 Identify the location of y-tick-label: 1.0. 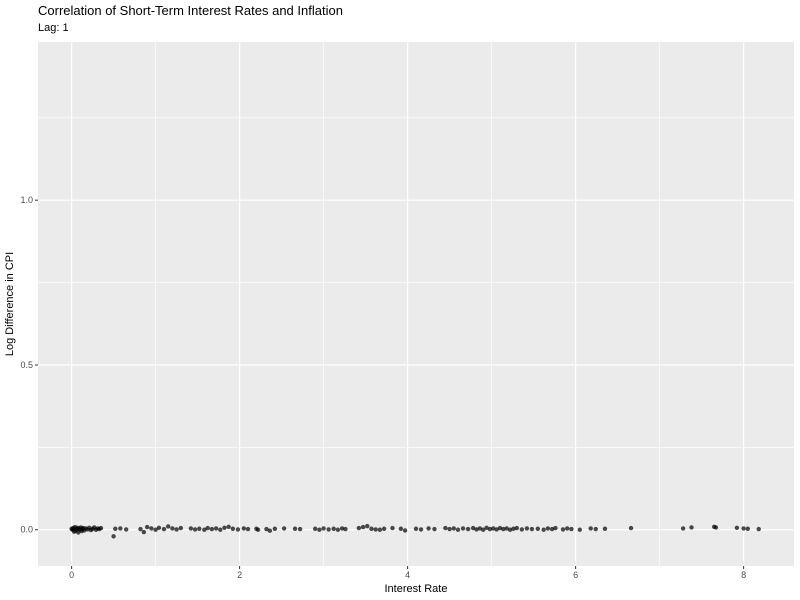
(26, 200).